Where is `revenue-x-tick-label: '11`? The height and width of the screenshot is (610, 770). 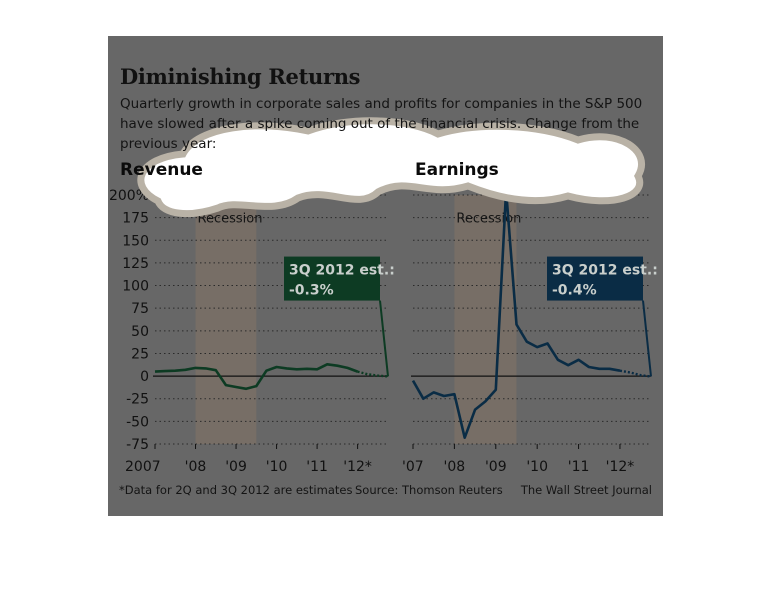 revenue-x-tick-label: '11 is located at coordinates (317, 467).